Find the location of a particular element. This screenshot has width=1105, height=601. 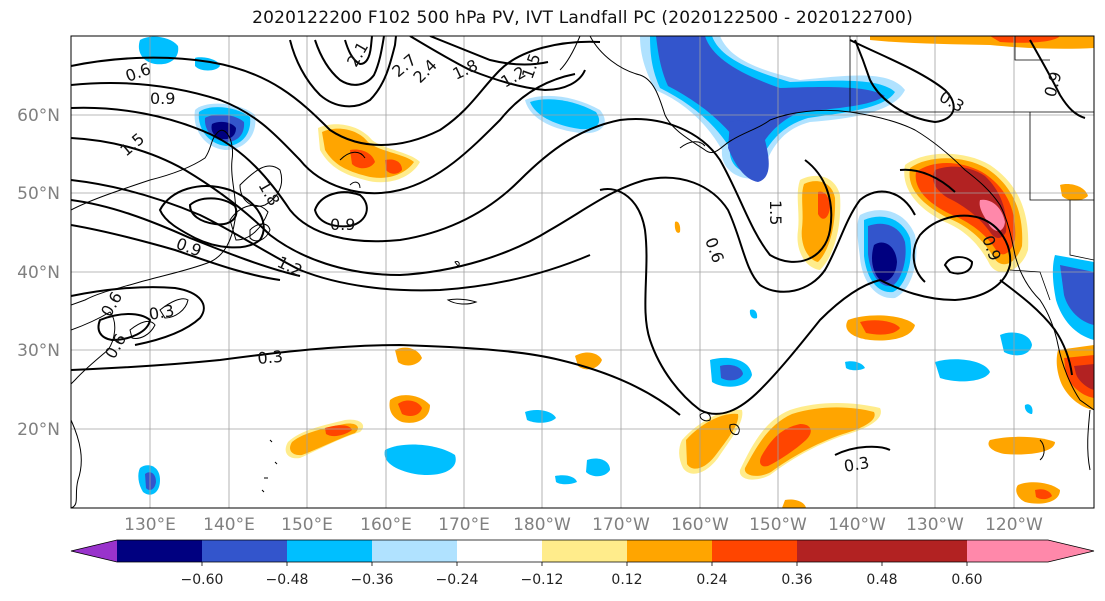

political-borders is located at coordinates (971, 168).